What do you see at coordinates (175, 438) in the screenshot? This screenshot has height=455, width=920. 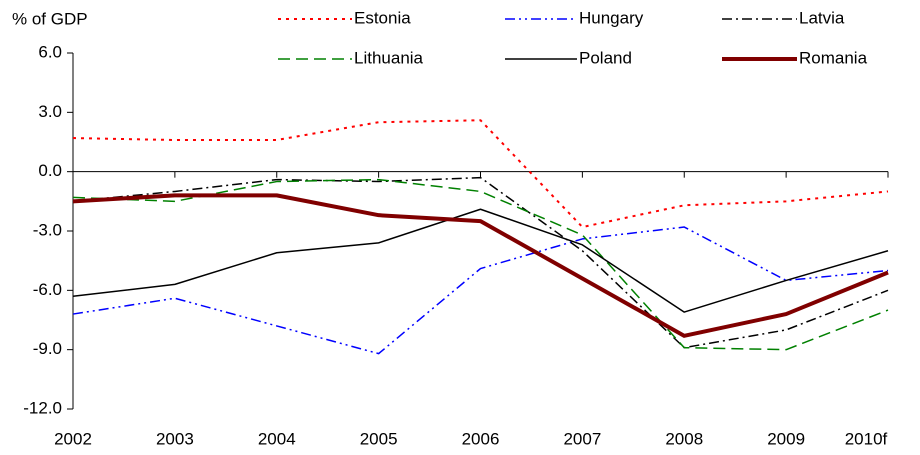 I see `x-tick-label: 2003` at bounding box center [175, 438].